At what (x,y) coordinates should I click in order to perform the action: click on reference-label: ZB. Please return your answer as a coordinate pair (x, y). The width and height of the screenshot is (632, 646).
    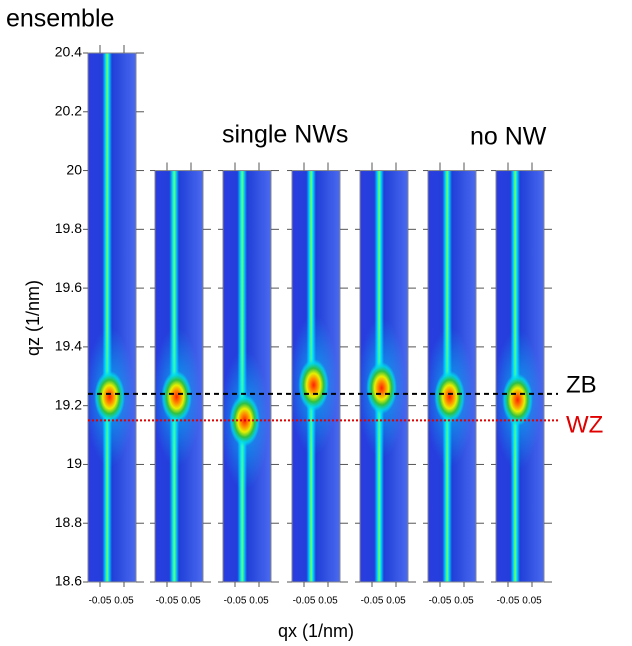
    Looking at the image, I should click on (581, 384).